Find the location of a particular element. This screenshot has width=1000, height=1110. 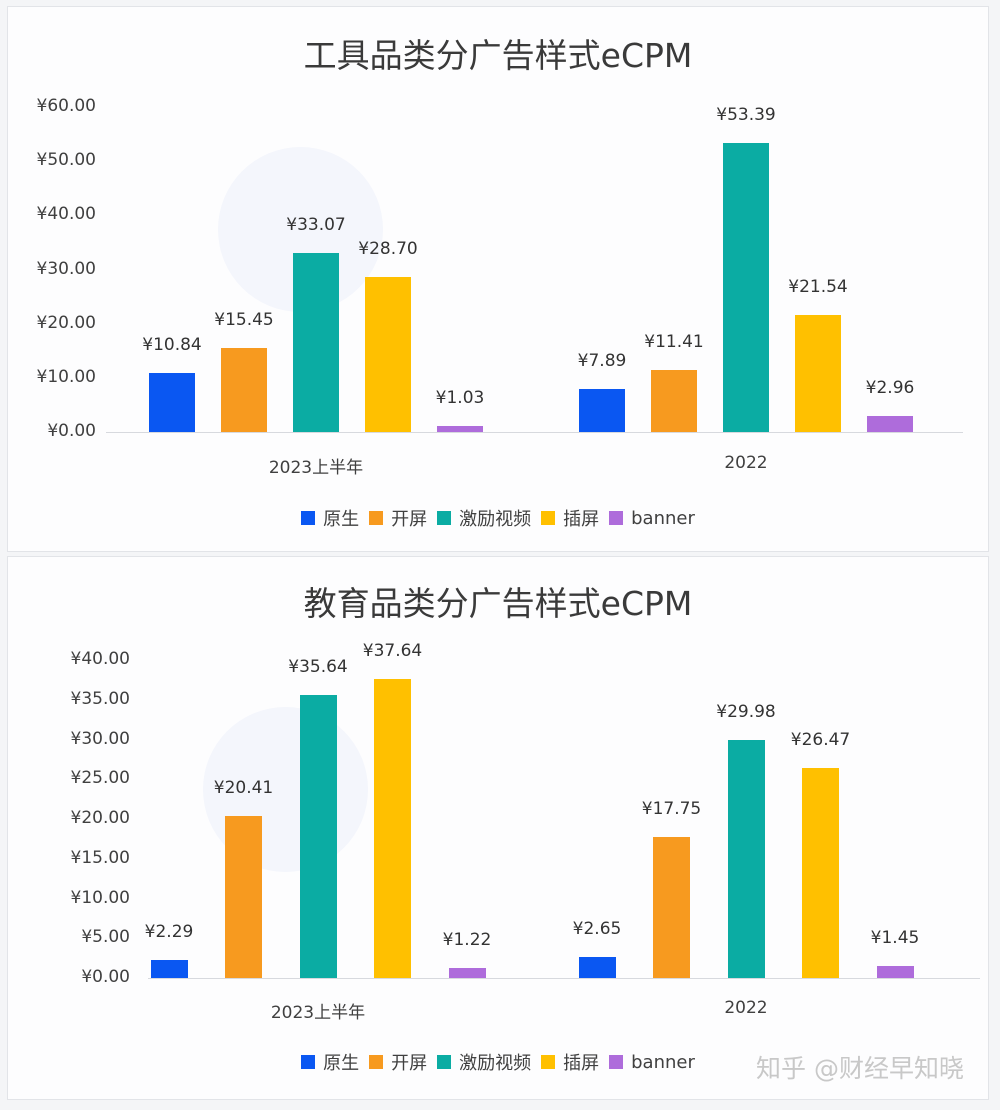

data-label: ¥21.54 is located at coordinates (818, 287).